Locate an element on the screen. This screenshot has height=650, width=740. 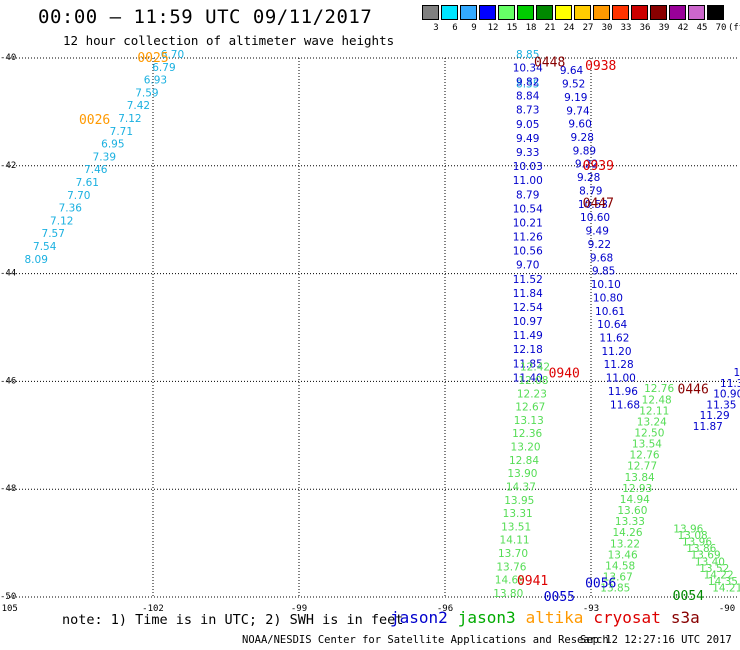
swh-value: 12.77 is located at coordinates (642, 467).